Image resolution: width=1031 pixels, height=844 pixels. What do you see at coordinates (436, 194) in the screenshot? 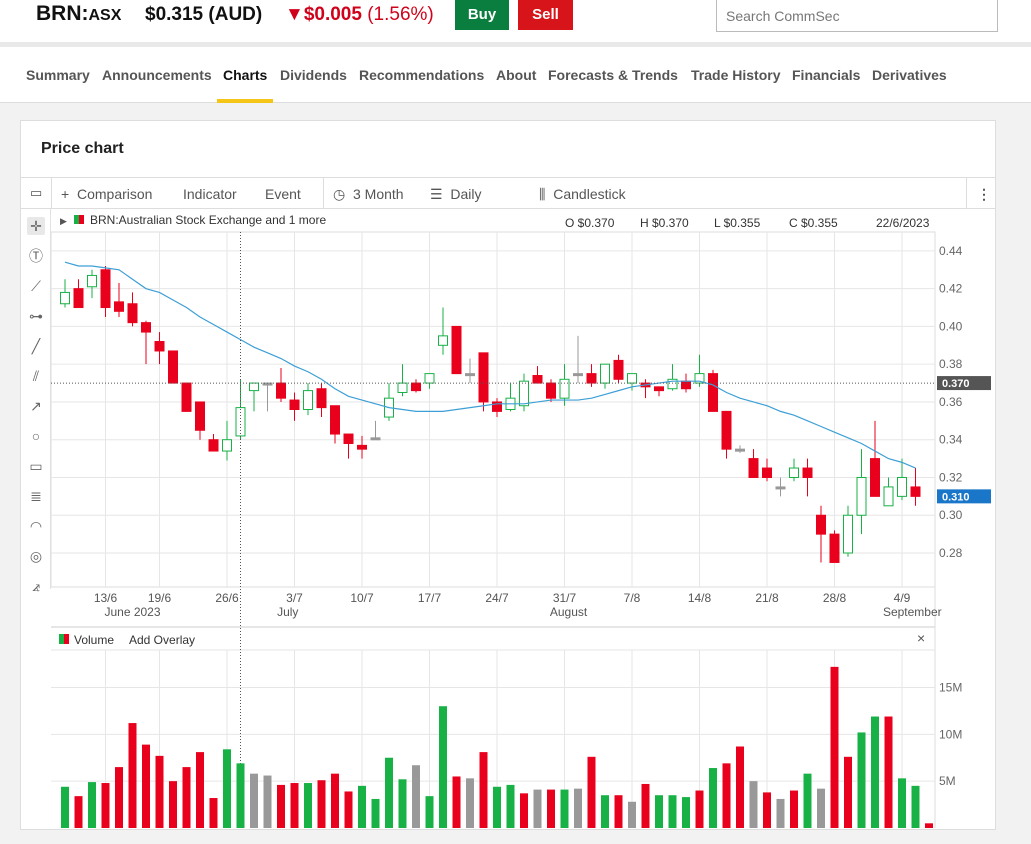
I see `interval-icon: ☰` at bounding box center [436, 194].